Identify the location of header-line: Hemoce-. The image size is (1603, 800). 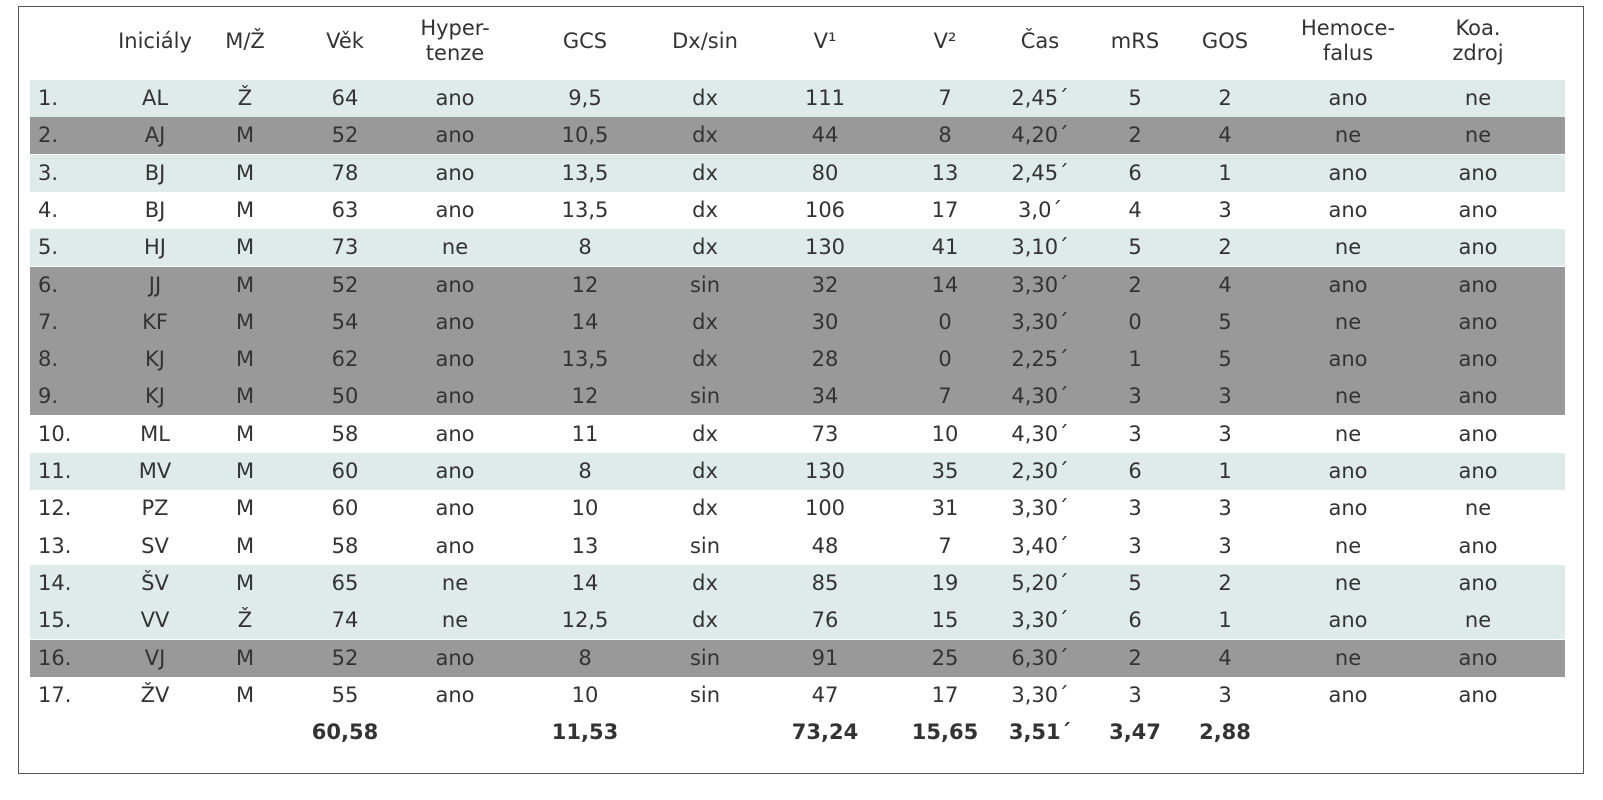
(1348, 28).